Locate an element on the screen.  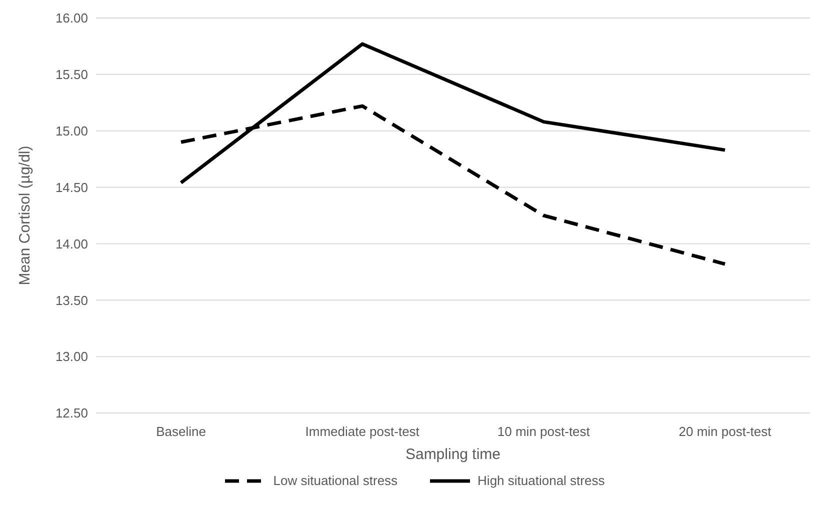
x-axis-title: Sampling time is located at coordinates (453, 454).